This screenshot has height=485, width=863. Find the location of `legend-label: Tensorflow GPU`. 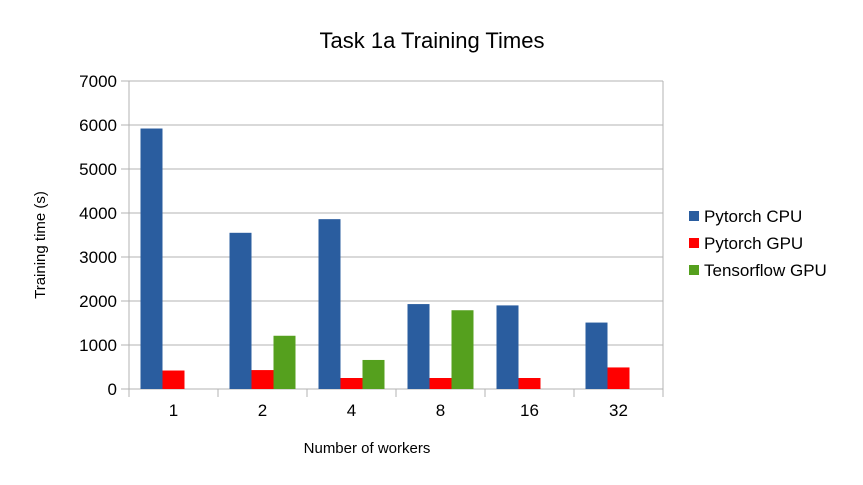

legend-label: Tensorflow GPU is located at coordinates (765, 270).